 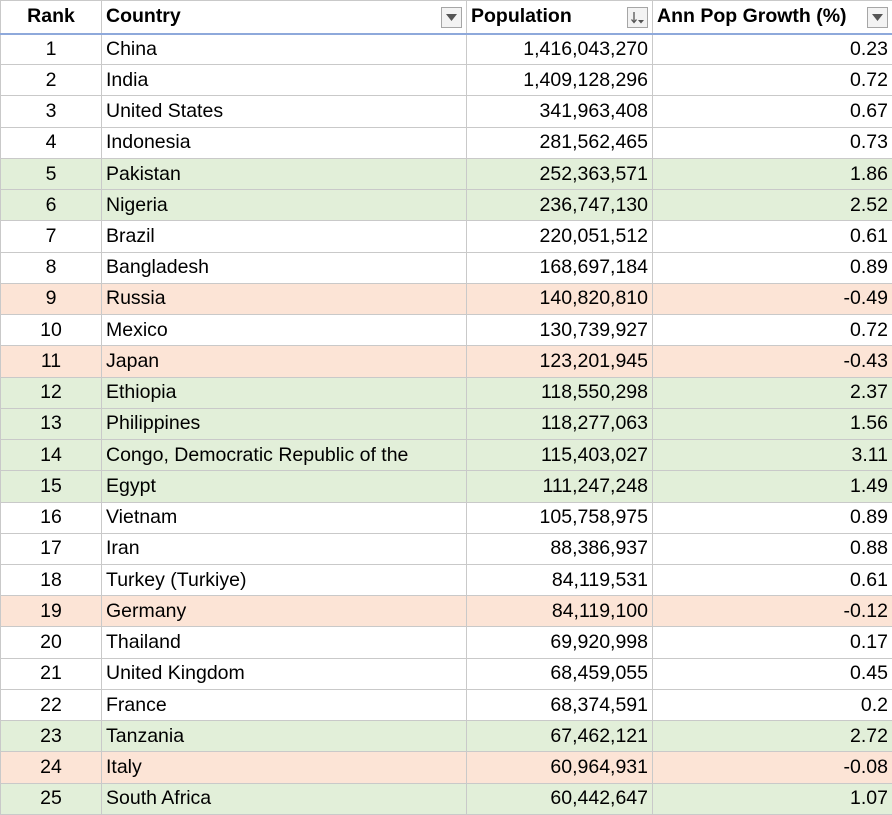 I want to click on rank-cell: 13, so click(x=51, y=423).